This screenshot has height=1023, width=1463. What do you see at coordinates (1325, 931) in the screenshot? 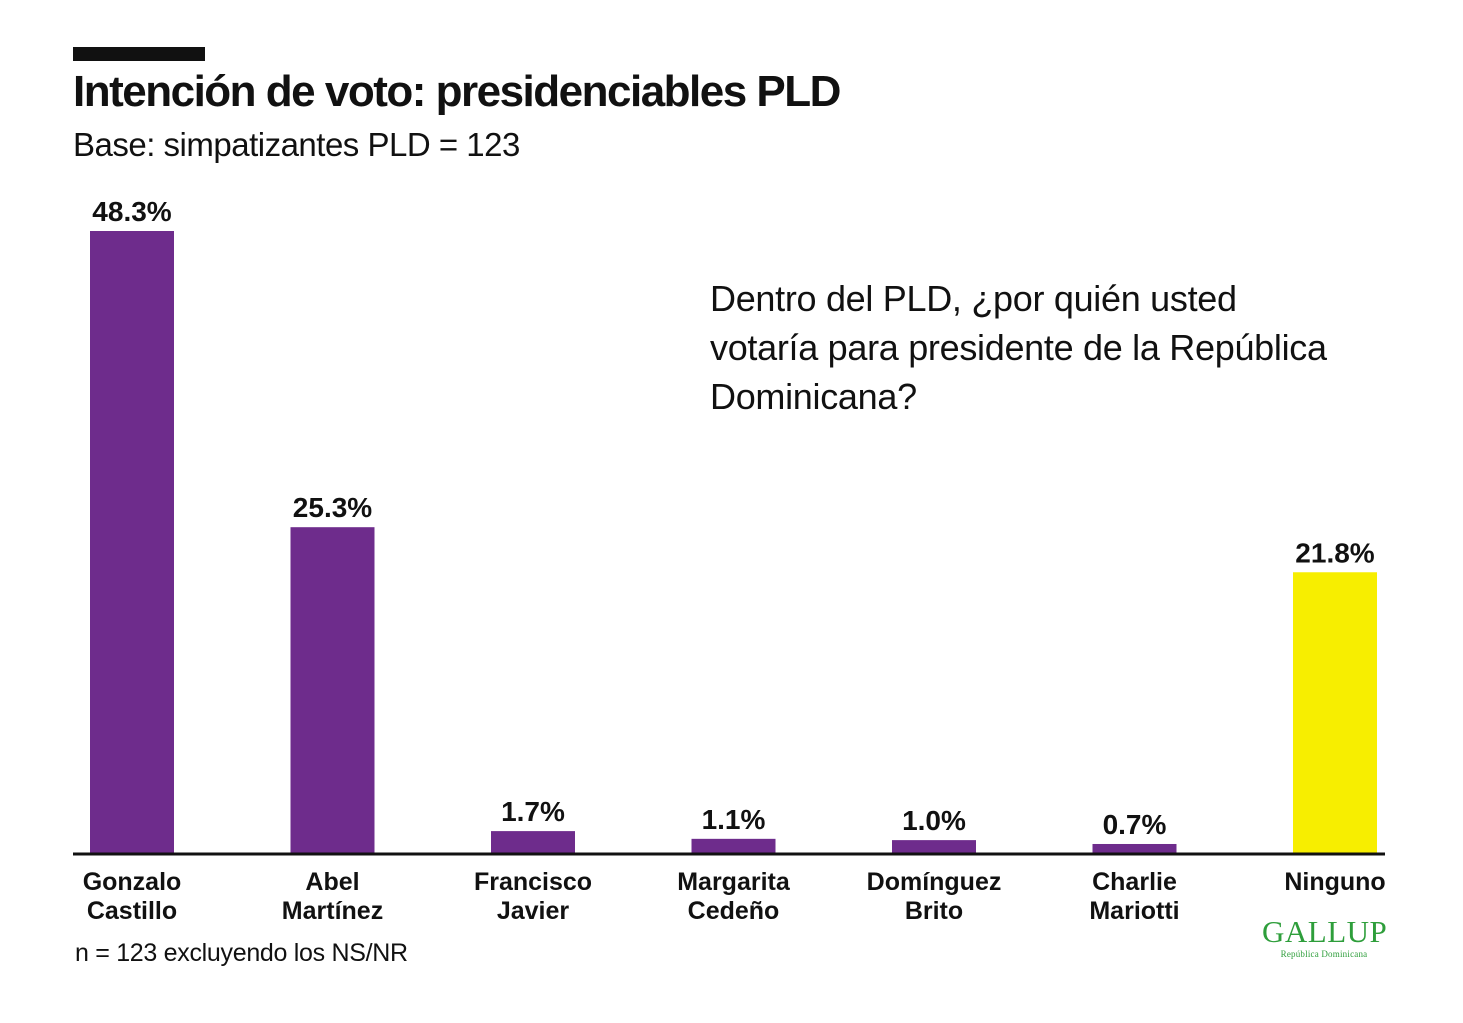
I see `logo-wordmark: GALLUP` at bounding box center [1325, 931].